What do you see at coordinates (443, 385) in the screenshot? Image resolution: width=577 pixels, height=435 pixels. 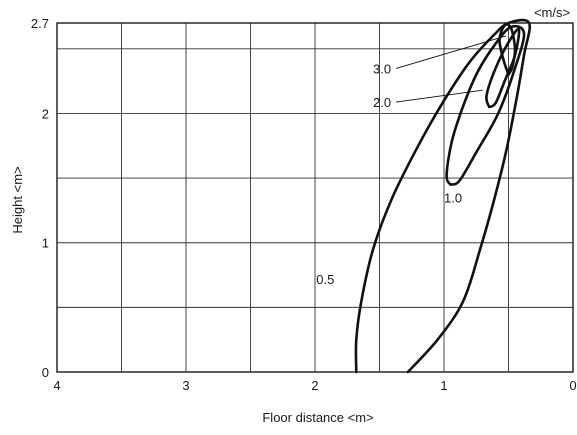 I see `x-tick-label: 1` at bounding box center [443, 385].